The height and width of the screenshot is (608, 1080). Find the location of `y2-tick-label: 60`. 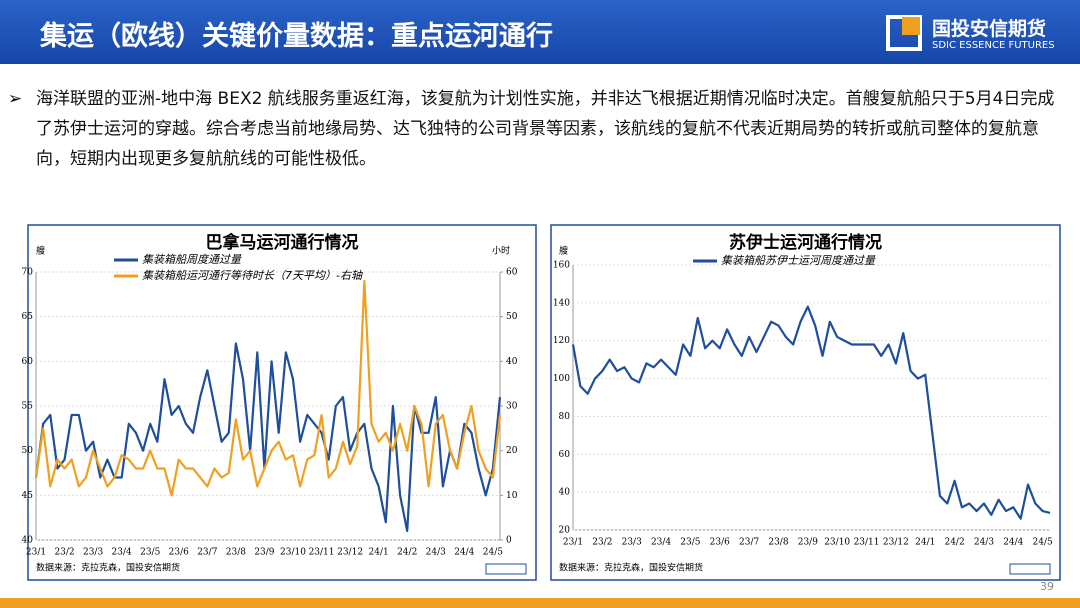

y2-tick-label: 60 is located at coordinates (512, 273).